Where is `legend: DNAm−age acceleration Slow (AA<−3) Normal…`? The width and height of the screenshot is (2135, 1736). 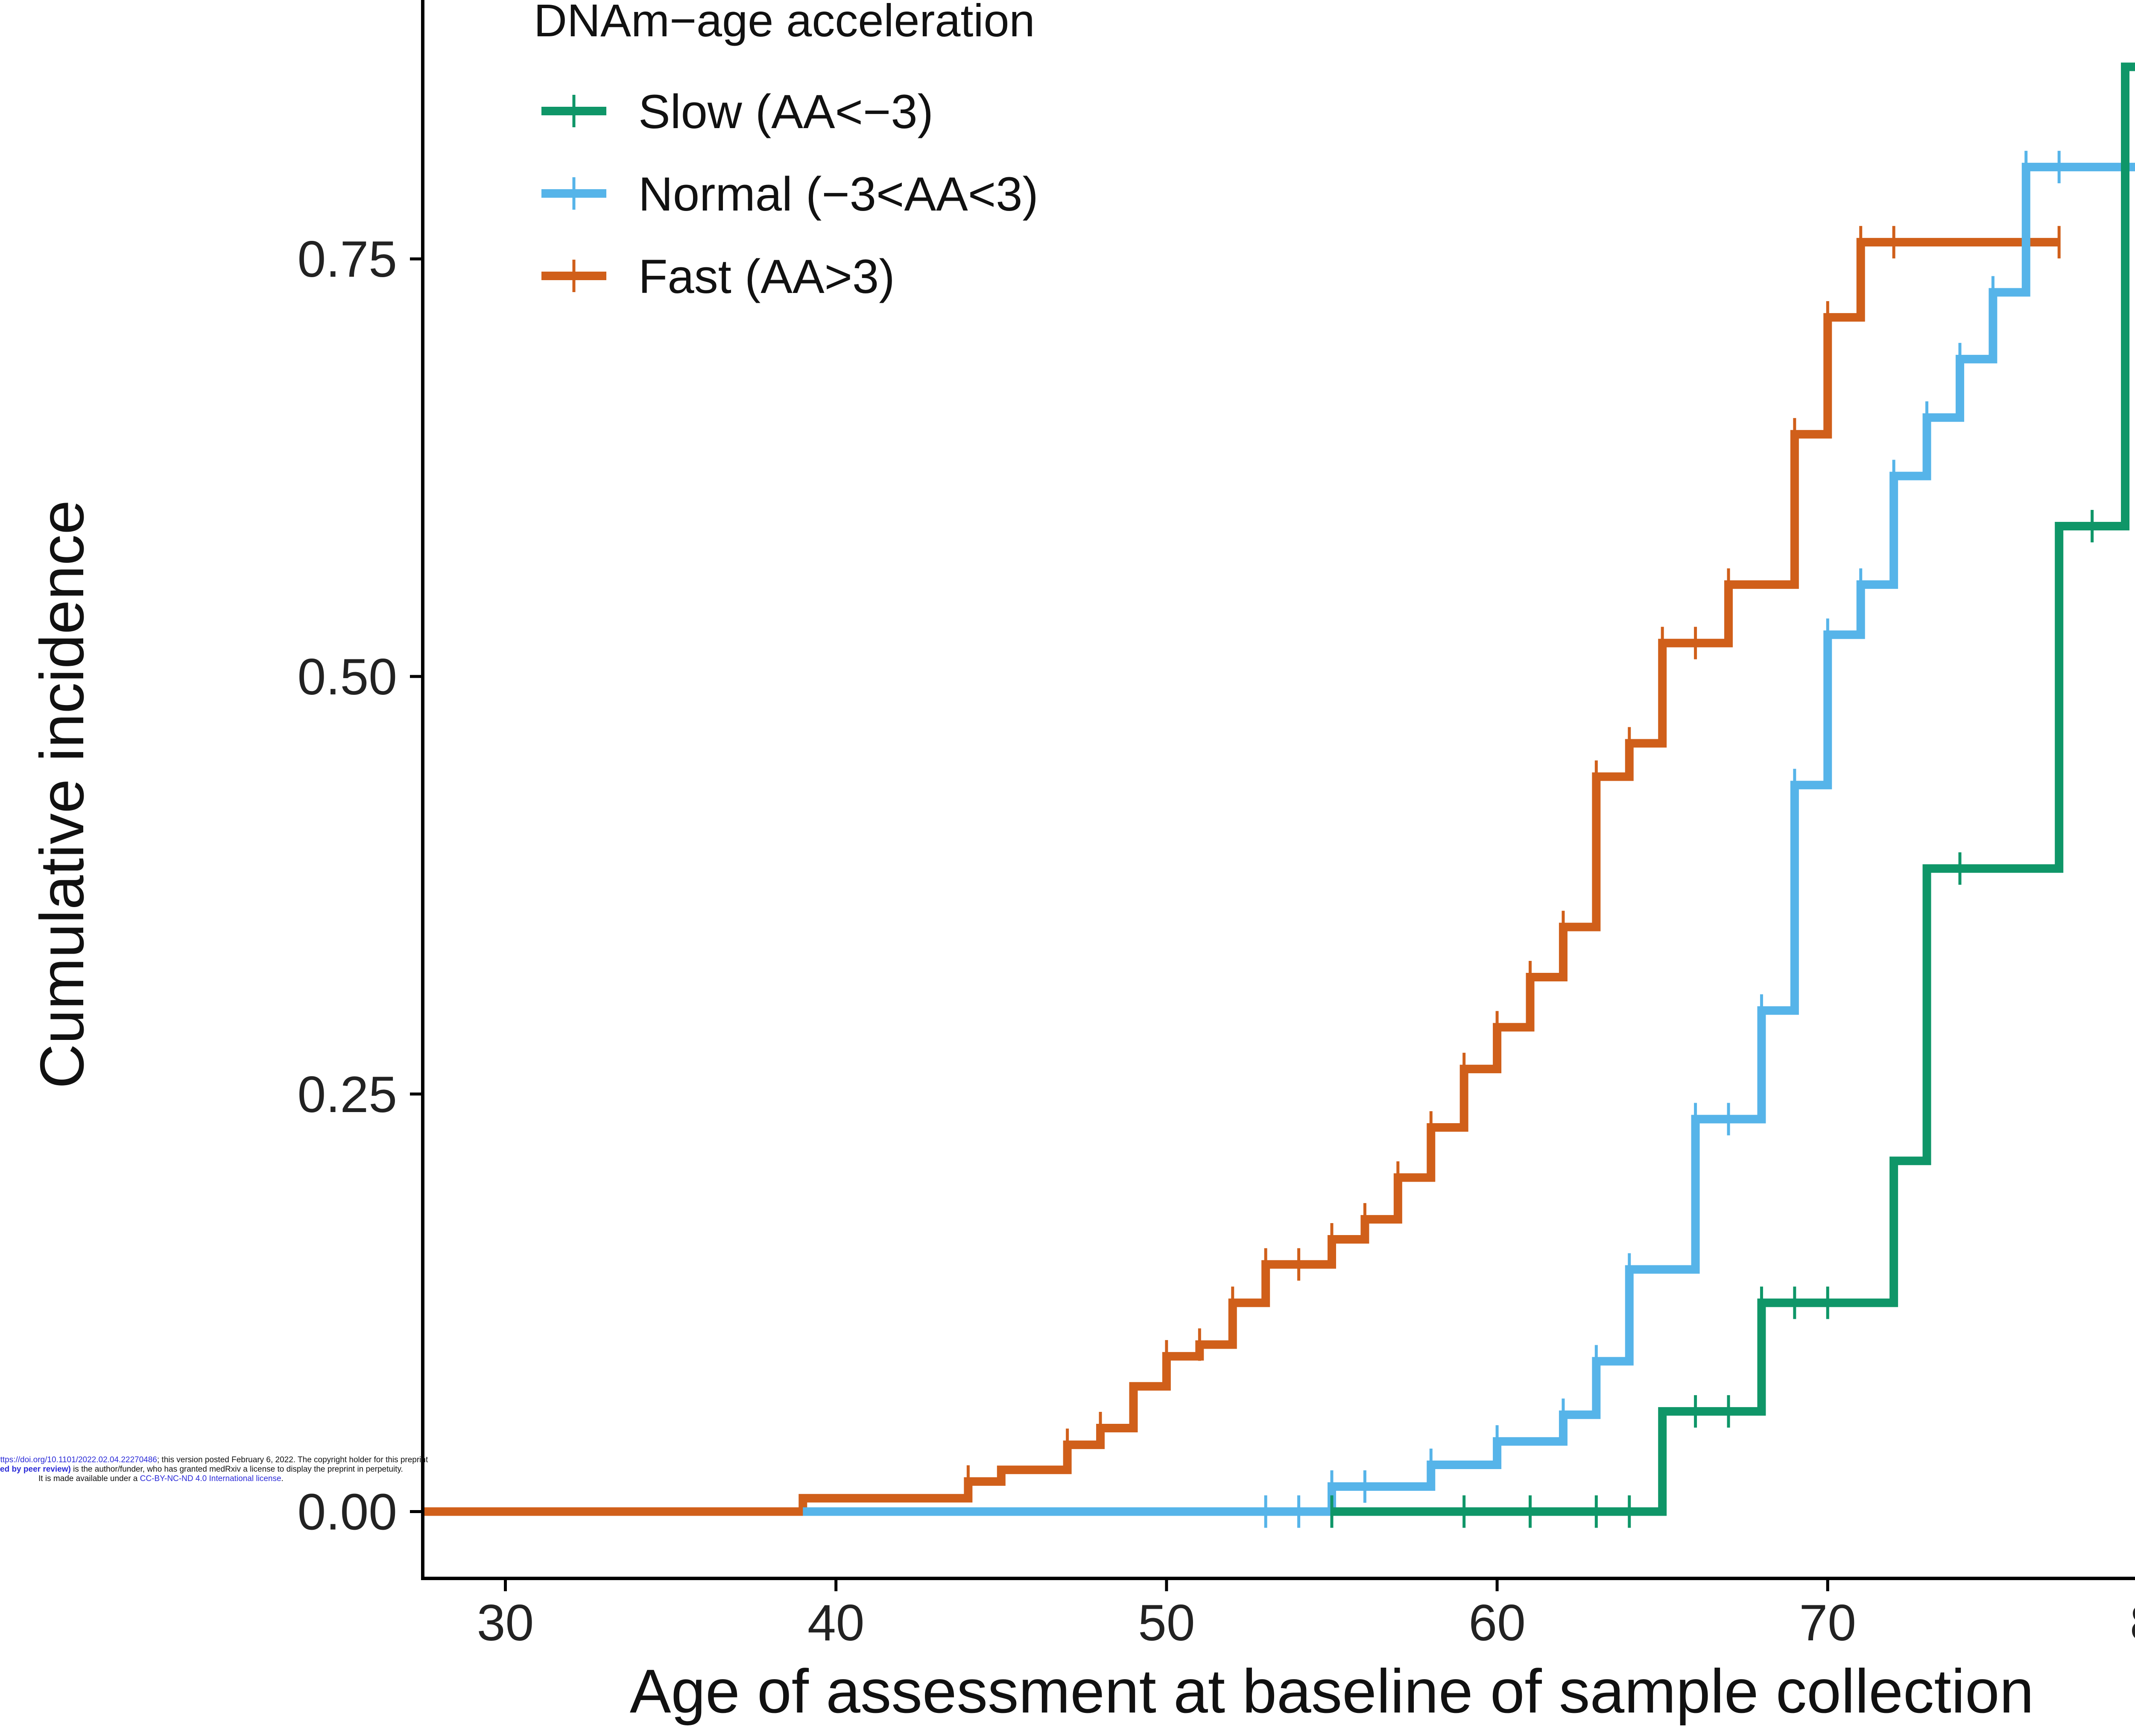 legend: DNAm−age acceleration Slow (AA<−3) Normal… is located at coordinates (786, 151).